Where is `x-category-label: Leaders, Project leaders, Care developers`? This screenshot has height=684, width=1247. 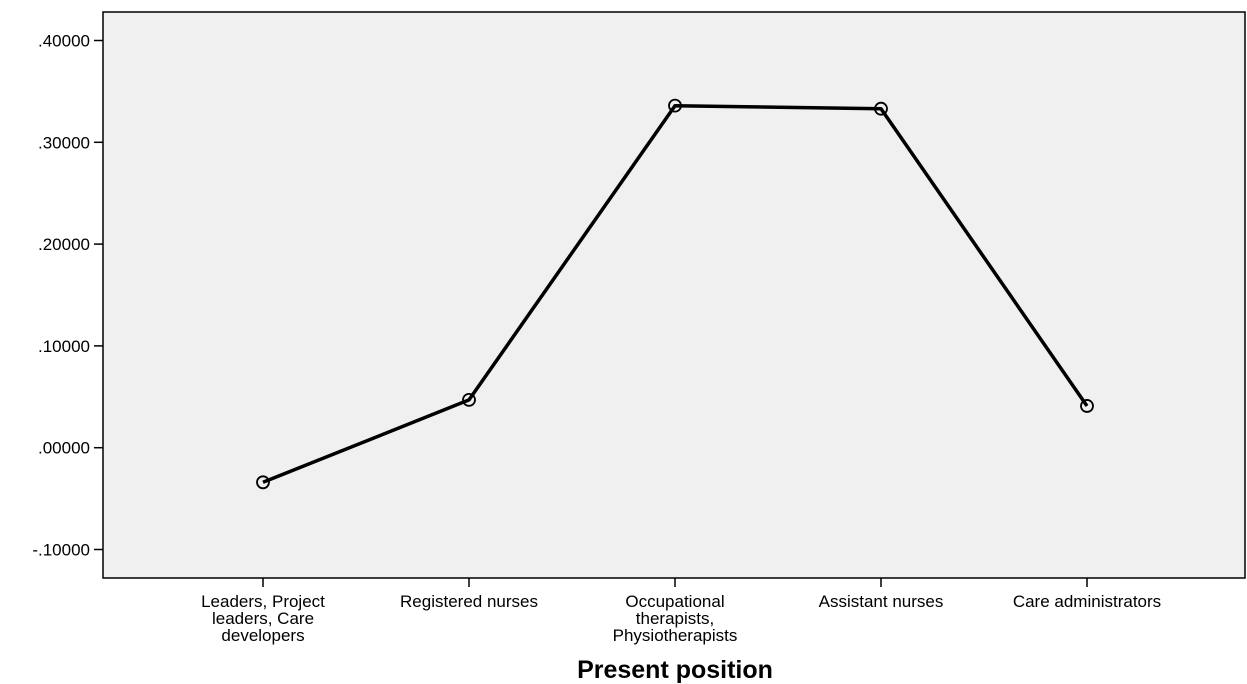
x-category-label: Leaders, Project leaders, Care developers is located at coordinates (263, 618).